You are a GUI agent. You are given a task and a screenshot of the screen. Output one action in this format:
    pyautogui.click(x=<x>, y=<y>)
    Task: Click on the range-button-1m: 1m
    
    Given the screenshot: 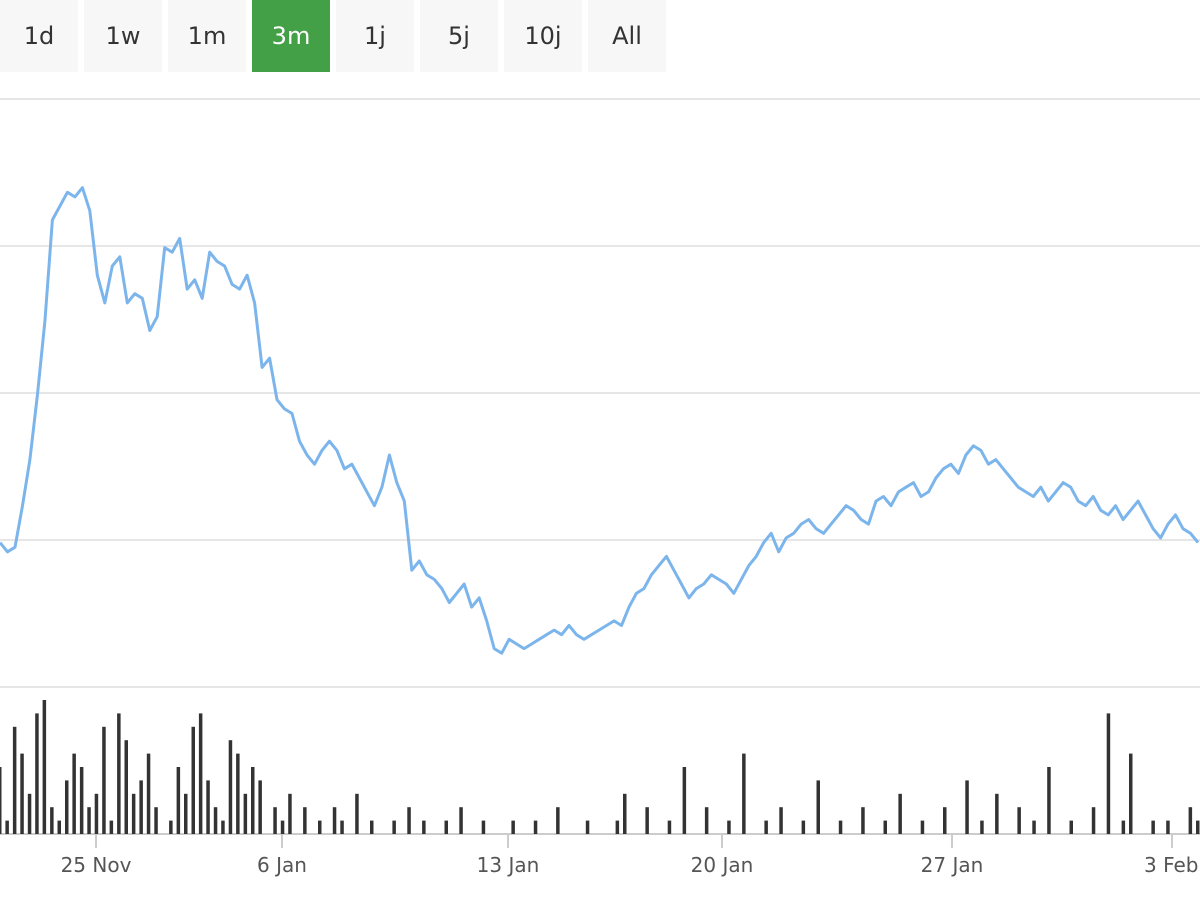 What is the action you would take?
    pyautogui.click(x=207, y=36)
    